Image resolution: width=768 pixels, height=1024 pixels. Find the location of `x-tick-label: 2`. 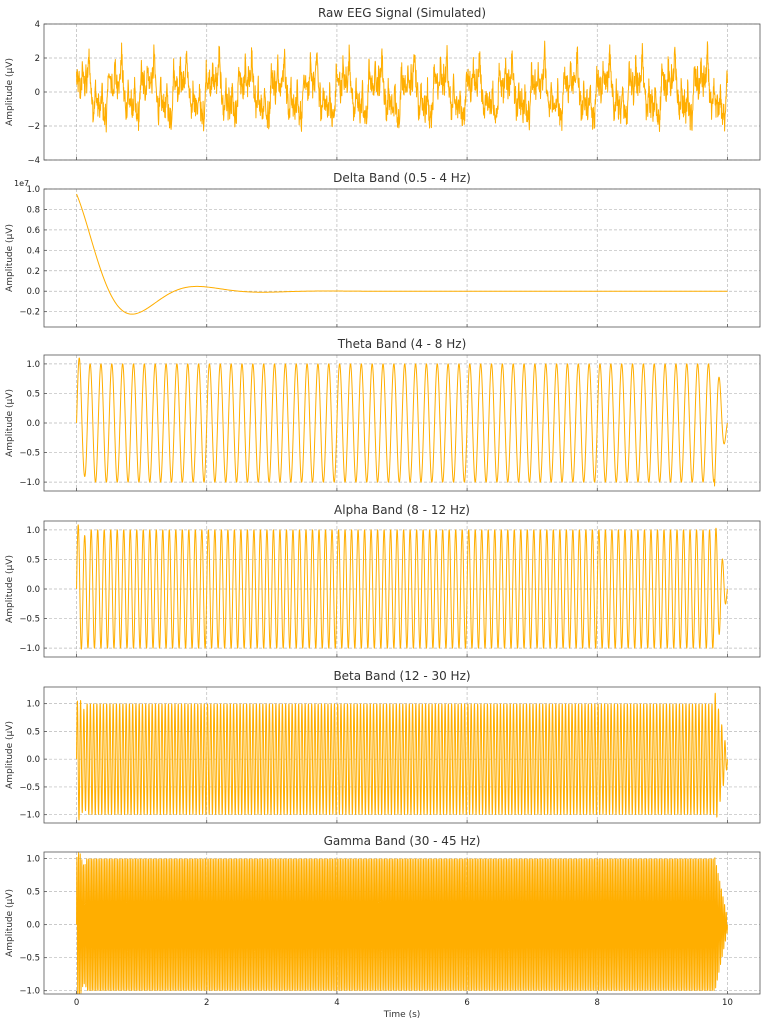

x-tick-label: 2 is located at coordinates (206, 1003).